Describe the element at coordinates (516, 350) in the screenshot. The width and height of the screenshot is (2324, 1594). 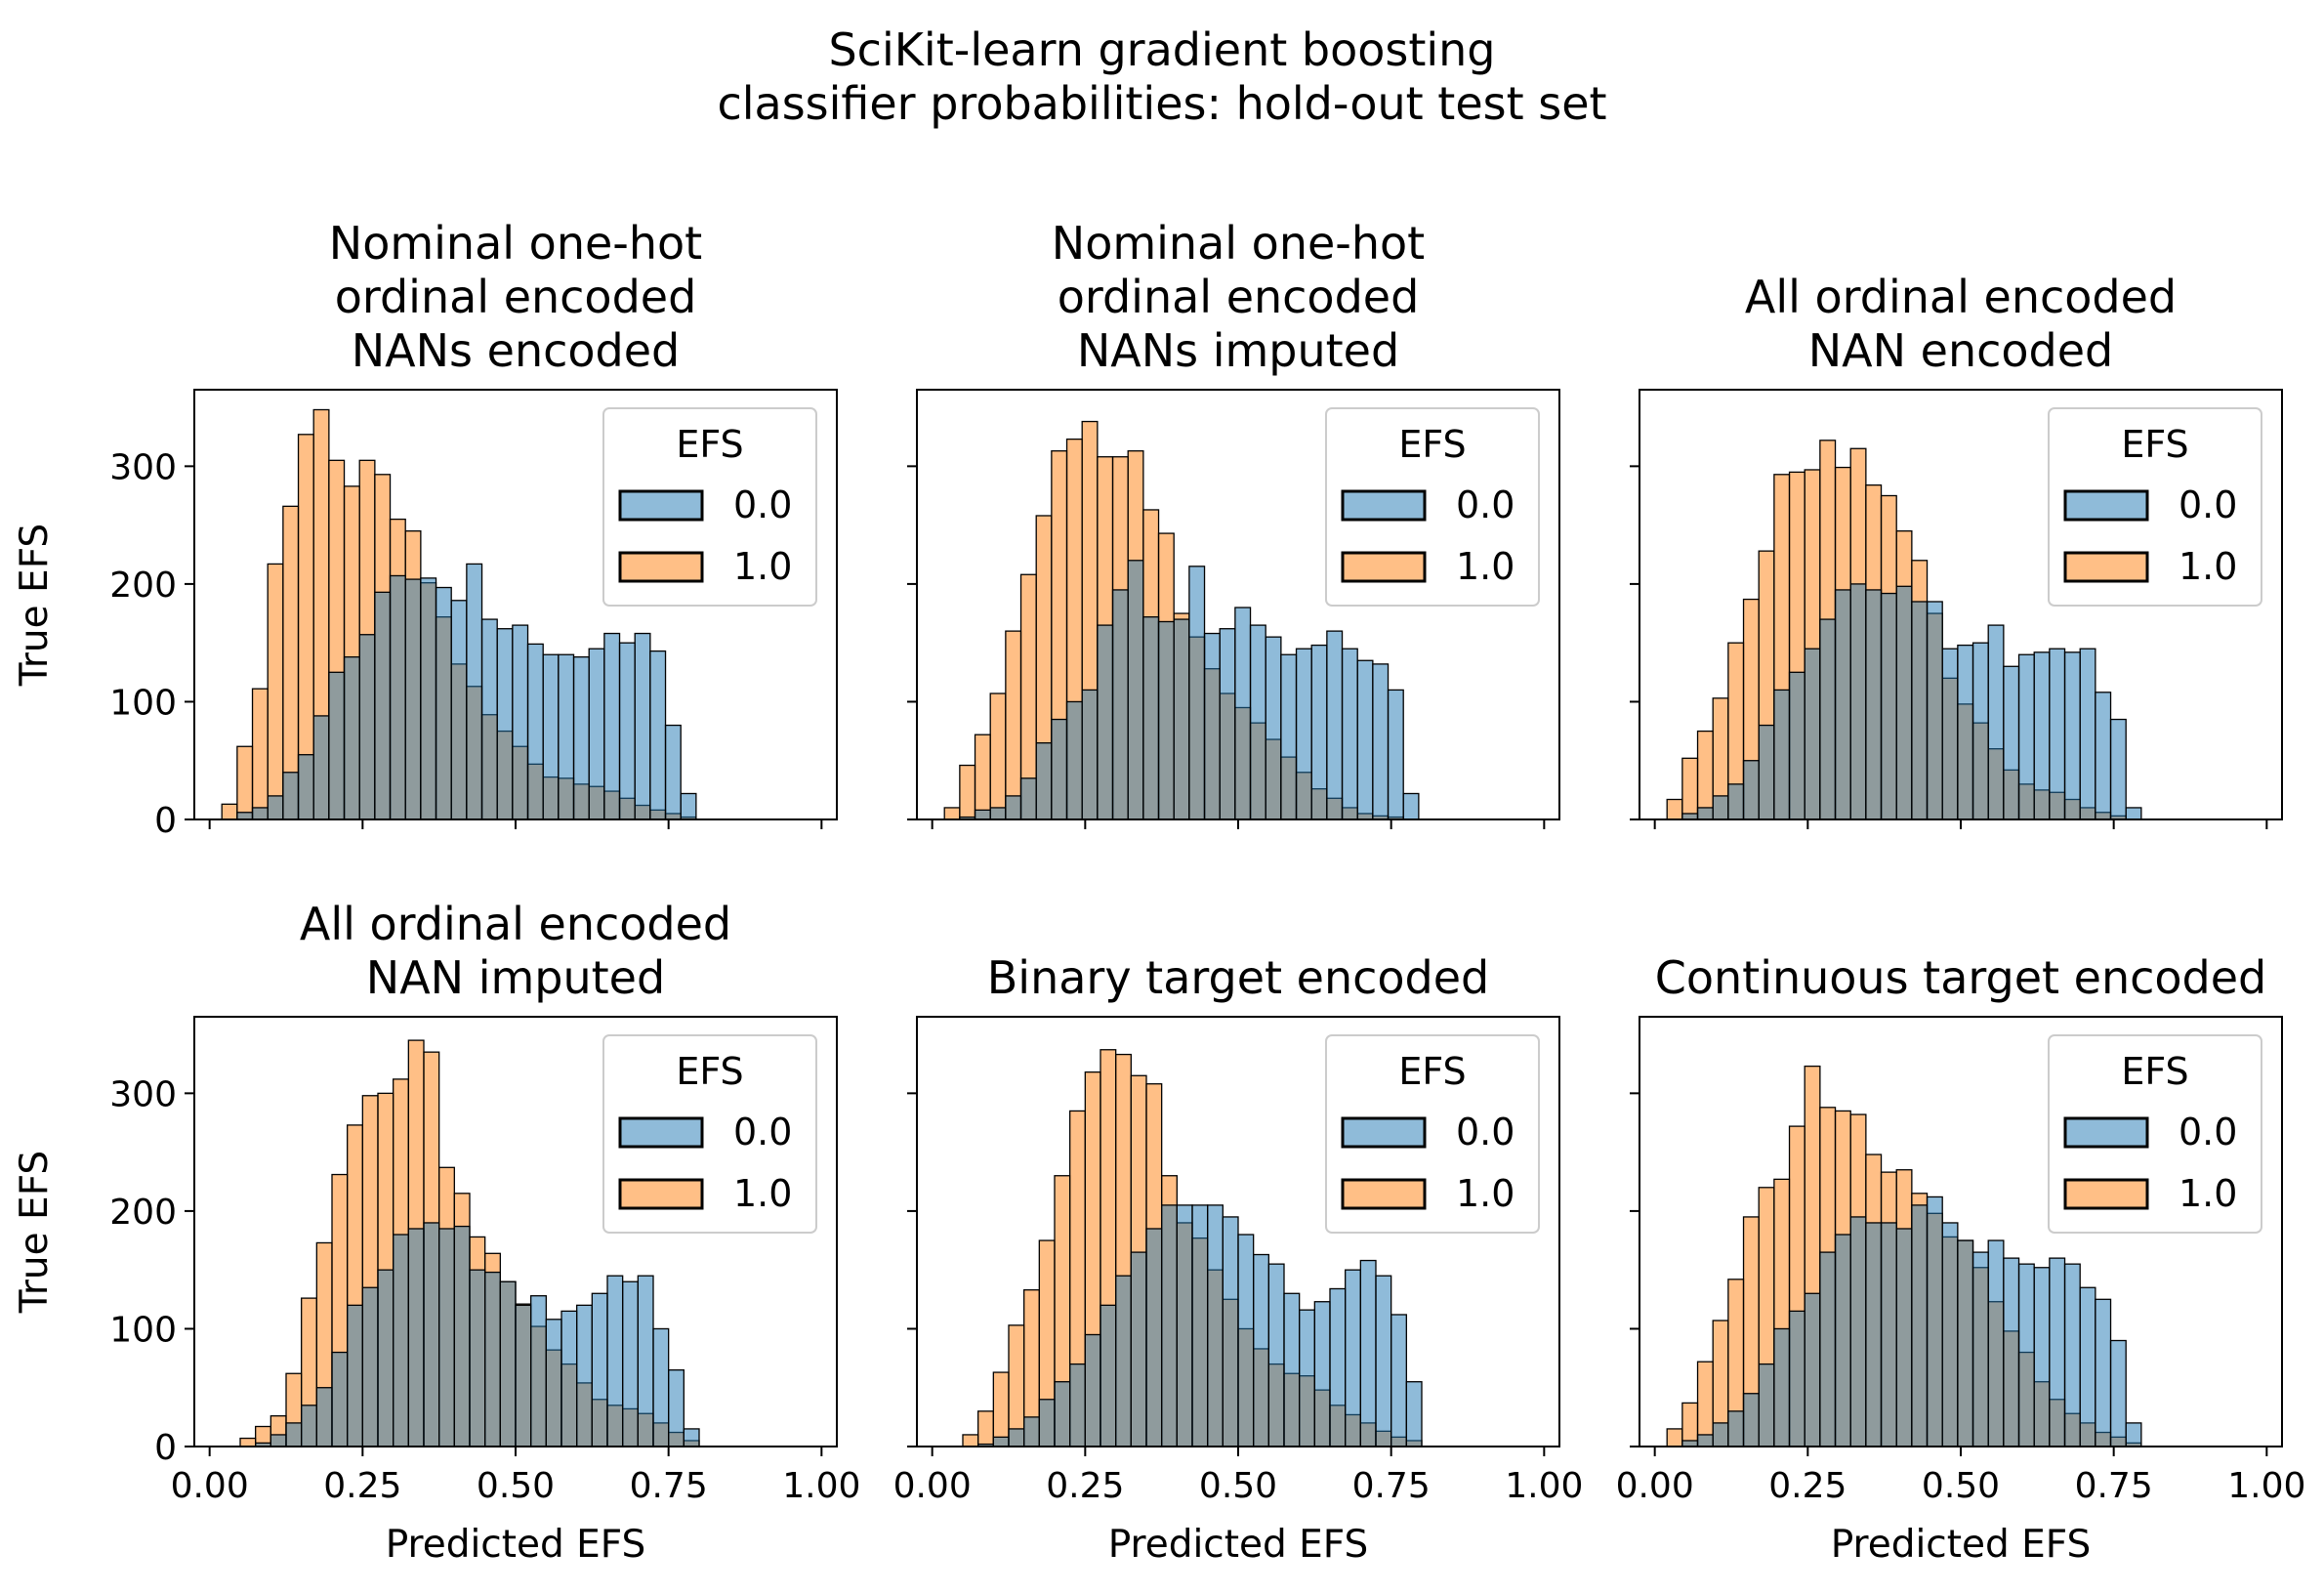
I see `subplot-title-line: NANs encoded` at that location.